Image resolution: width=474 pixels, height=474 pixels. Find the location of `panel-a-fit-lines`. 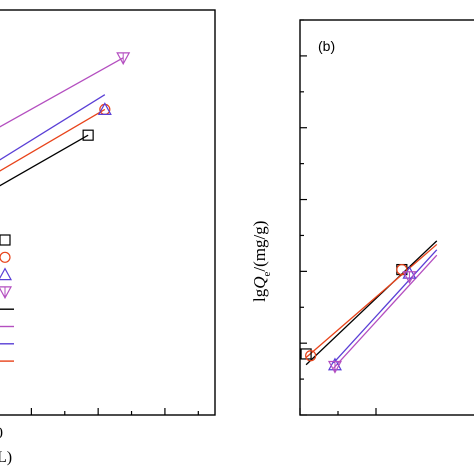

panel-a-fit-lines is located at coordinates (62, 122).